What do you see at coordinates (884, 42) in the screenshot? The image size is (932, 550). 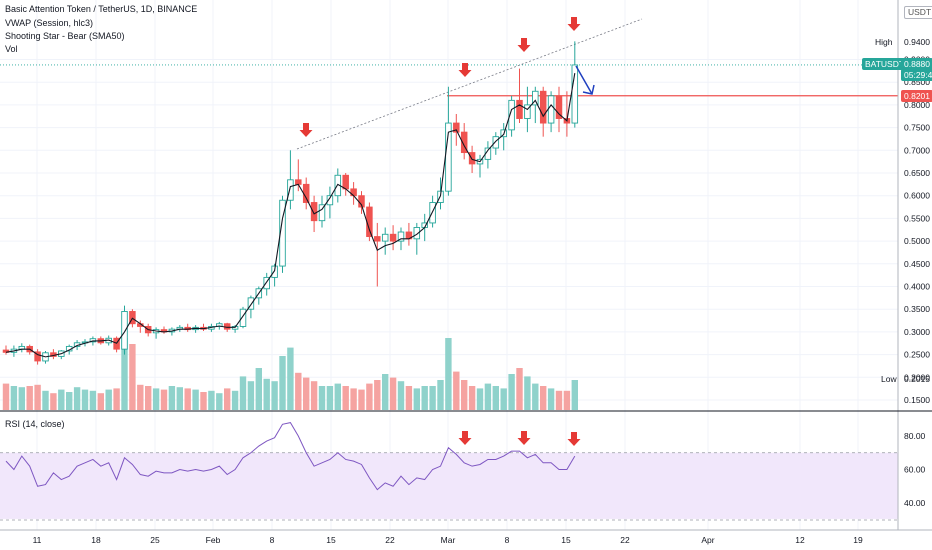 I see `high-label: High` at bounding box center [884, 42].